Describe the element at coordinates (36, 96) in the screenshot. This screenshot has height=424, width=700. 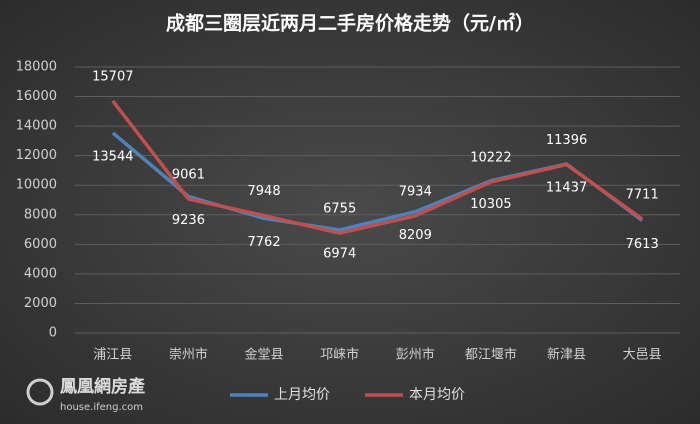
I see `y-tick-label: 16000` at that location.